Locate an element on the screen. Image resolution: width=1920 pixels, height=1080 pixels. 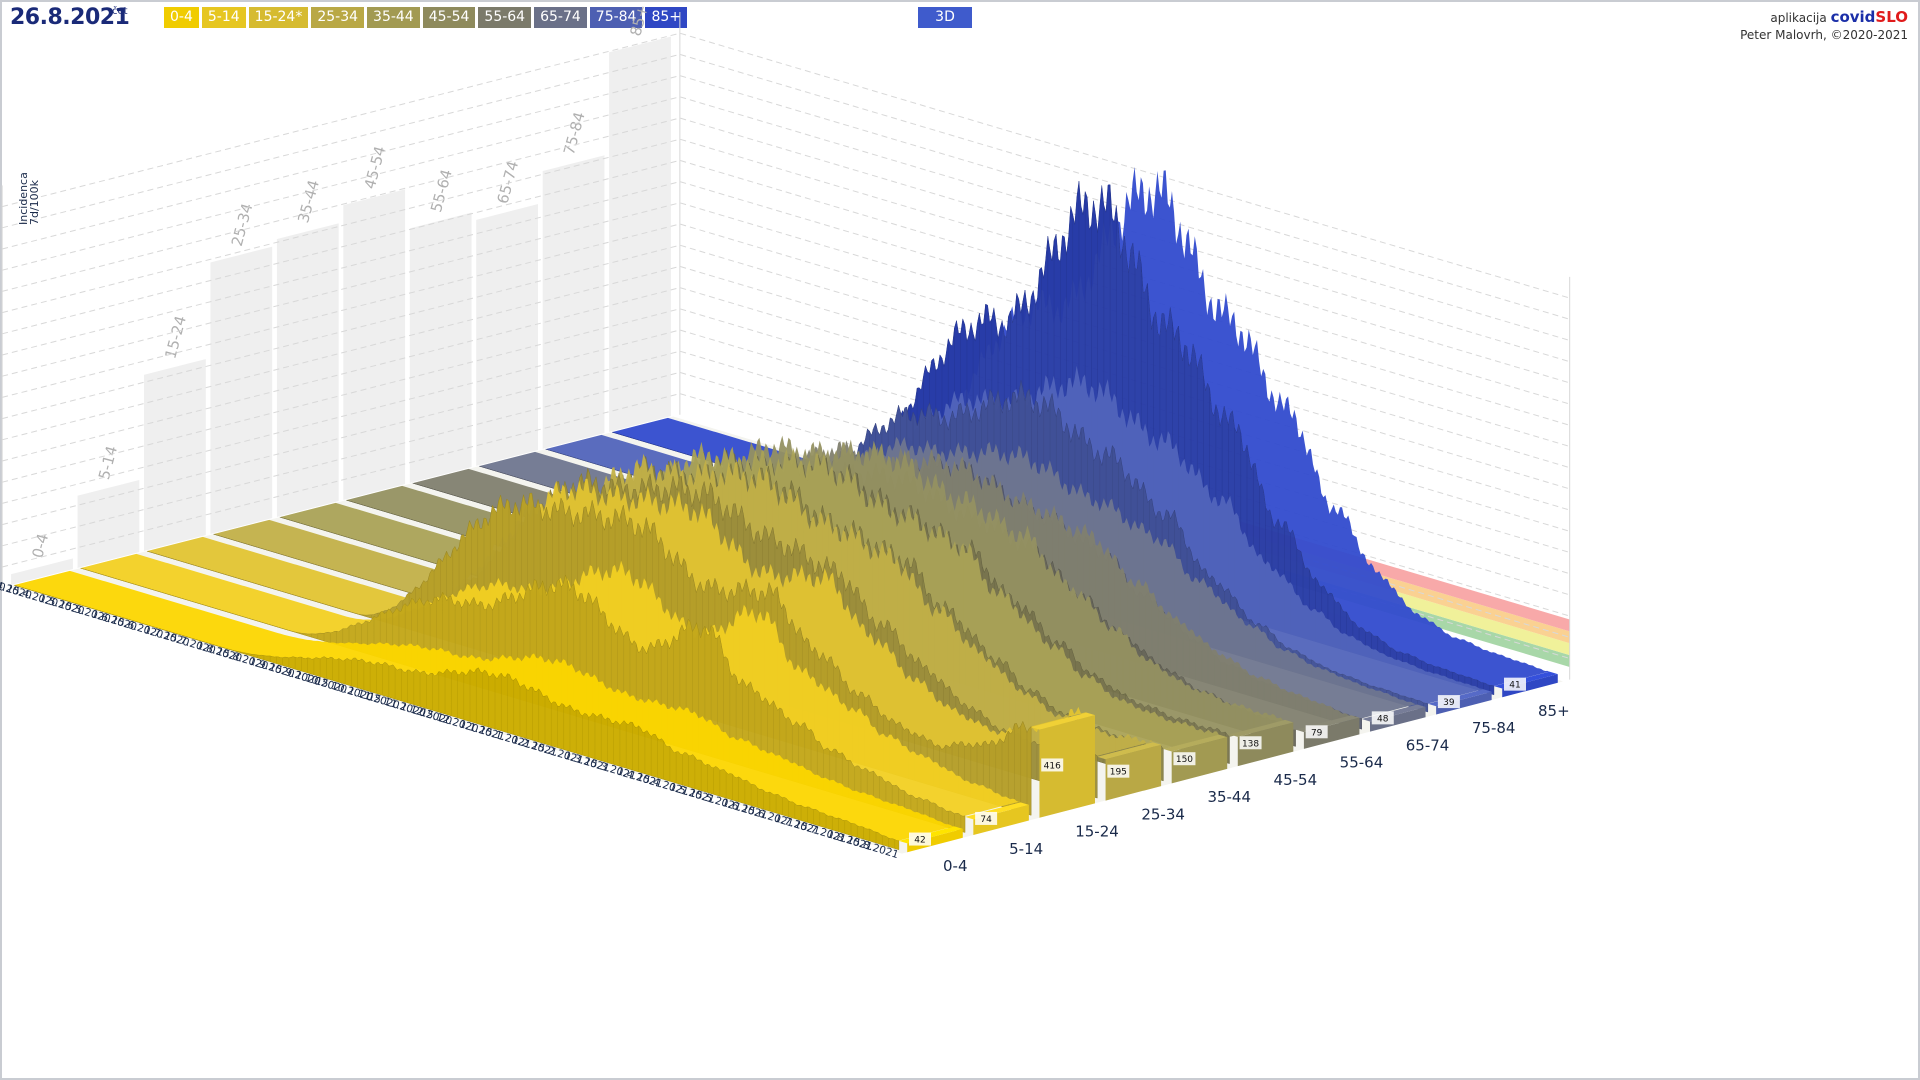
back-wall-label-25-34: 25-34 is located at coordinates (242, 224).